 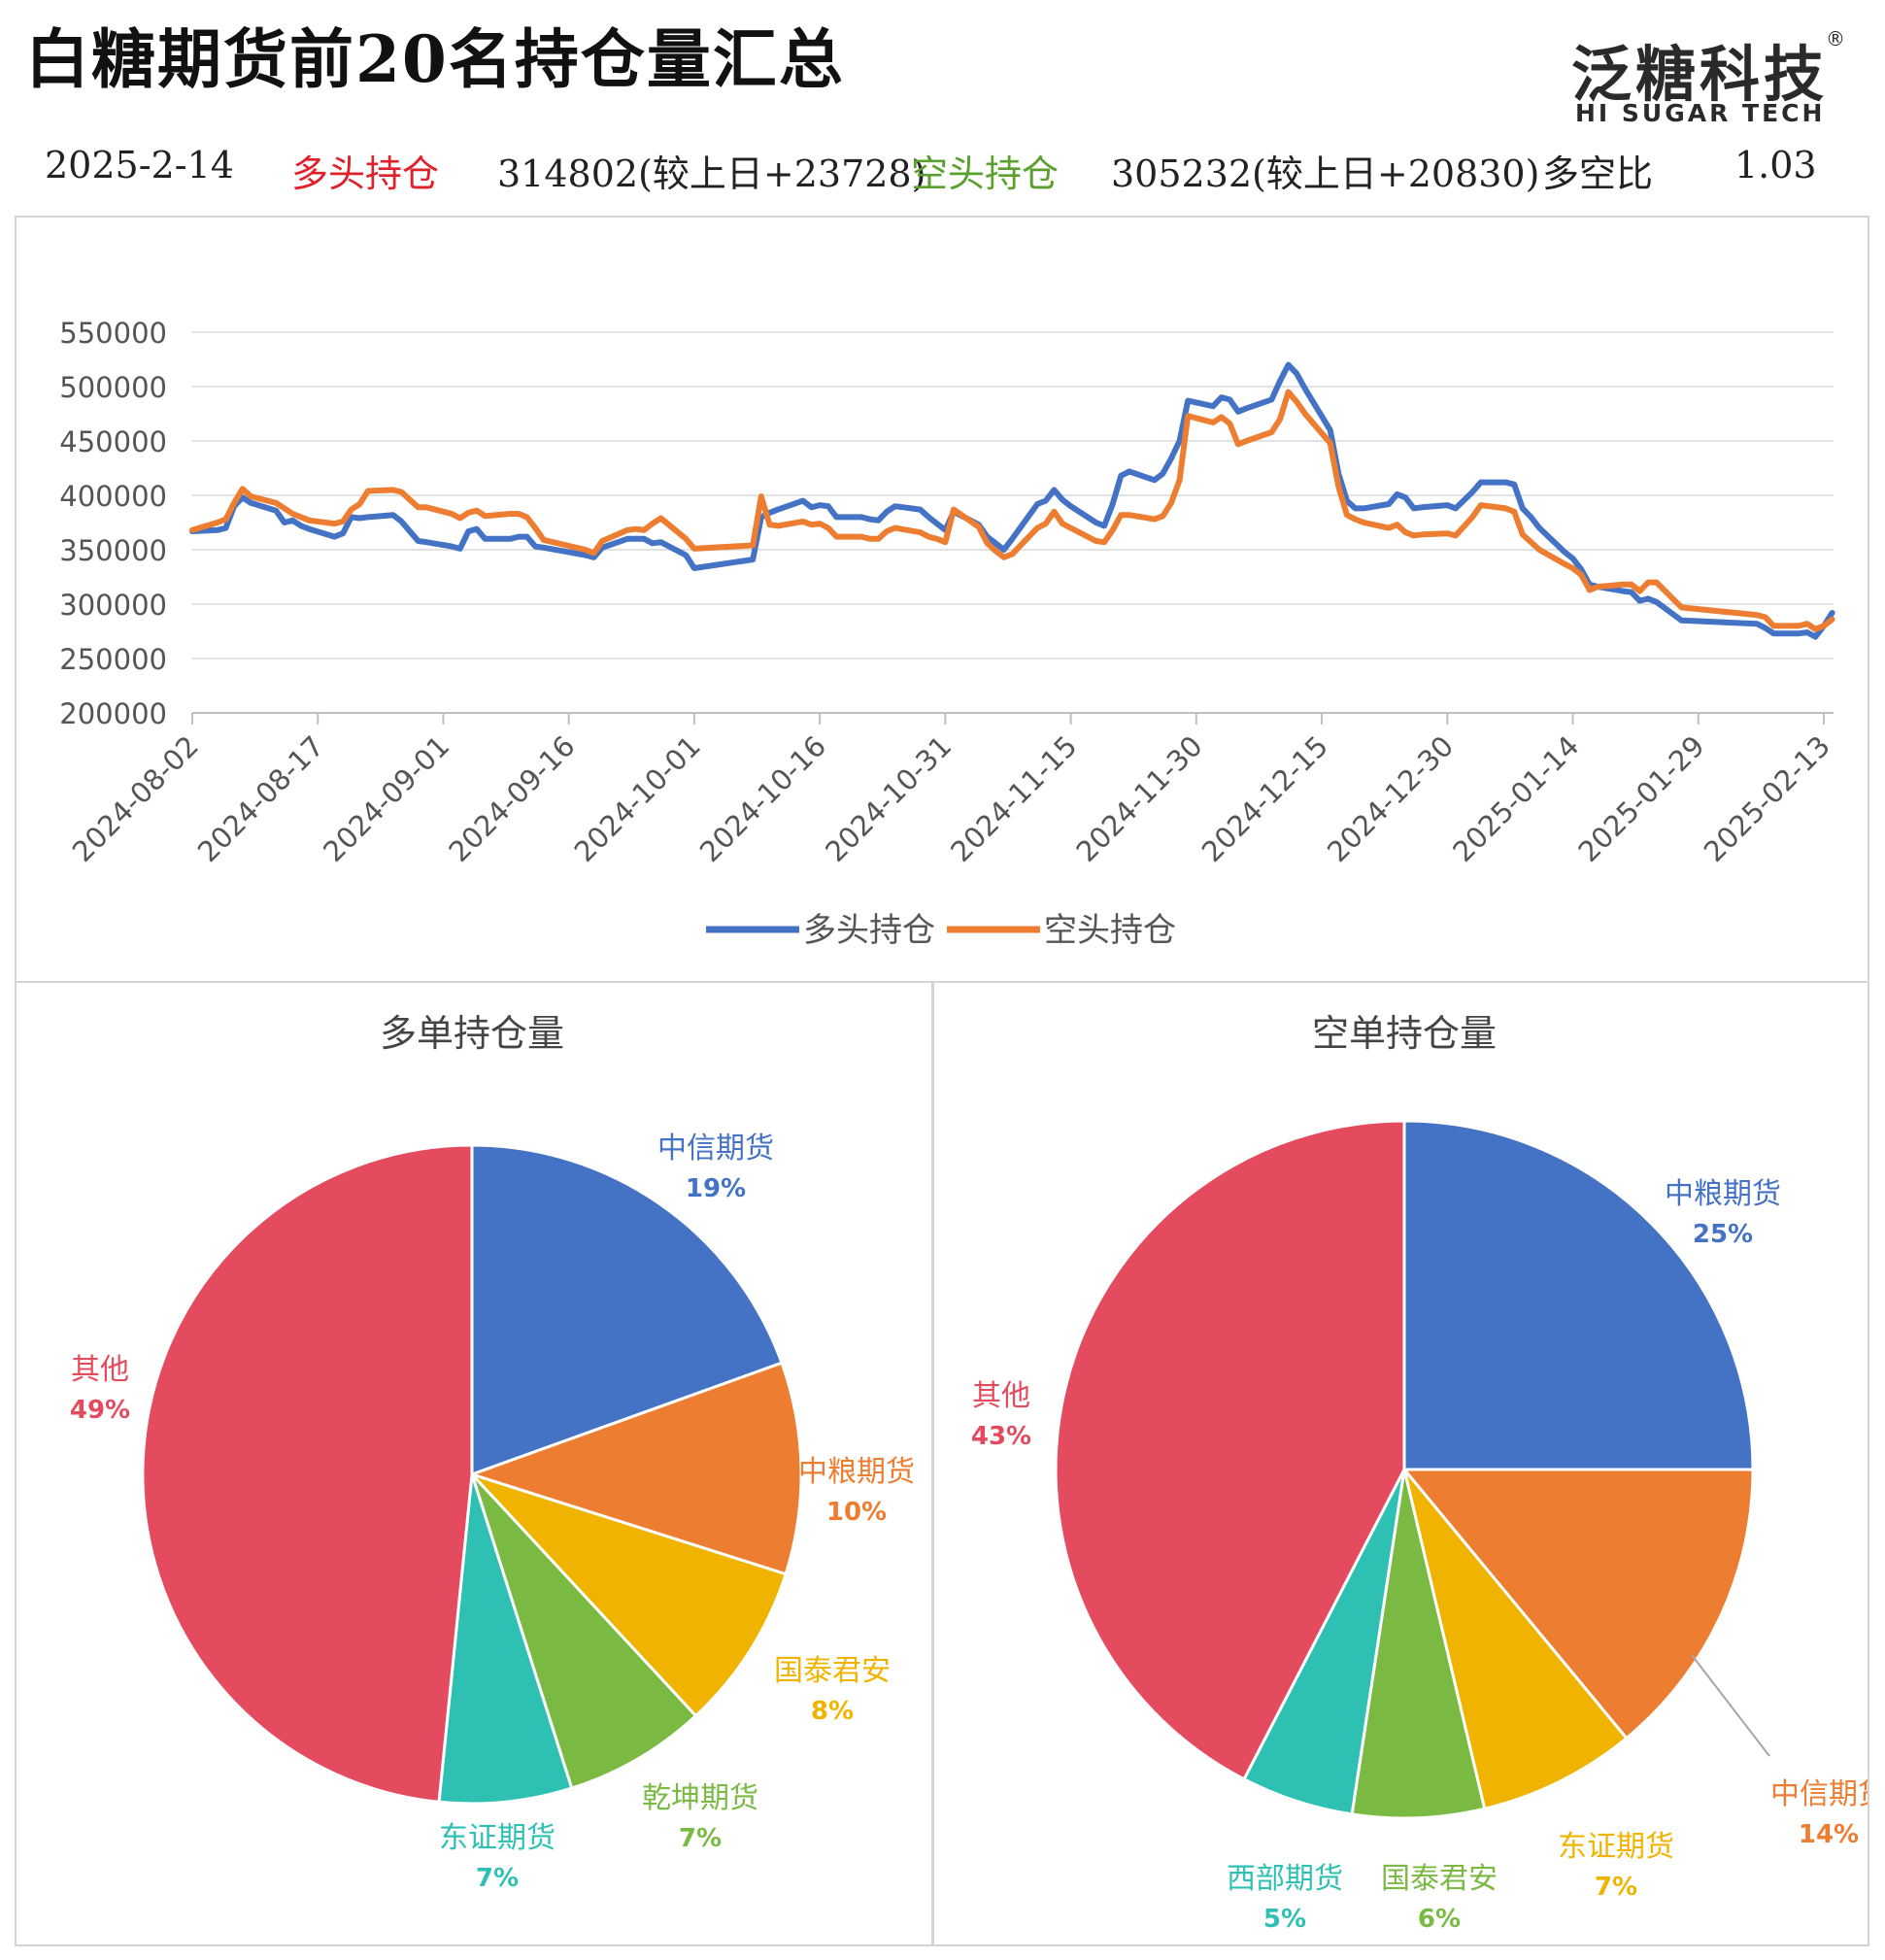 What do you see at coordinates (1640, 798) in the screenshot?
I see `x-tick-label: 2025-01-29` at bounding box center [1640, 798].